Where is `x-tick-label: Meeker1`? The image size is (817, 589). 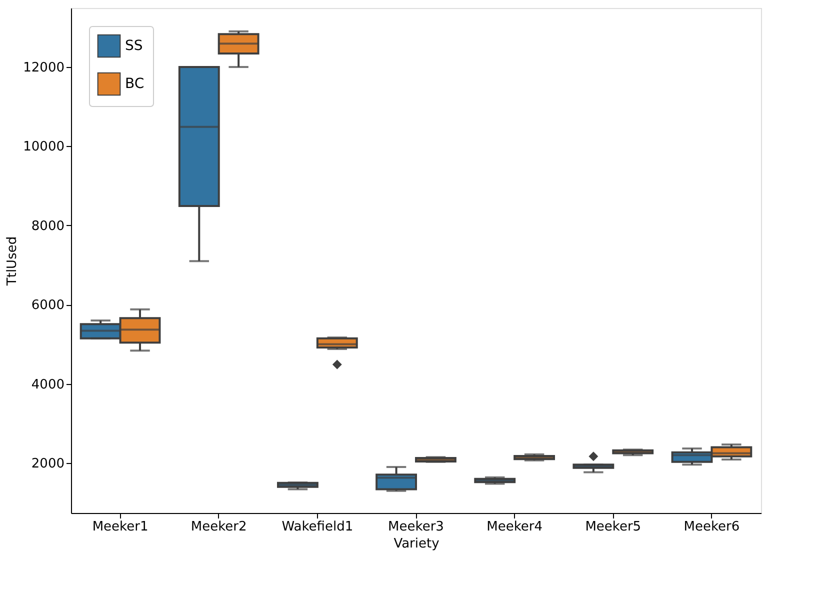 x-tick-label: Meeker1 is located at coordinates (120, 527).